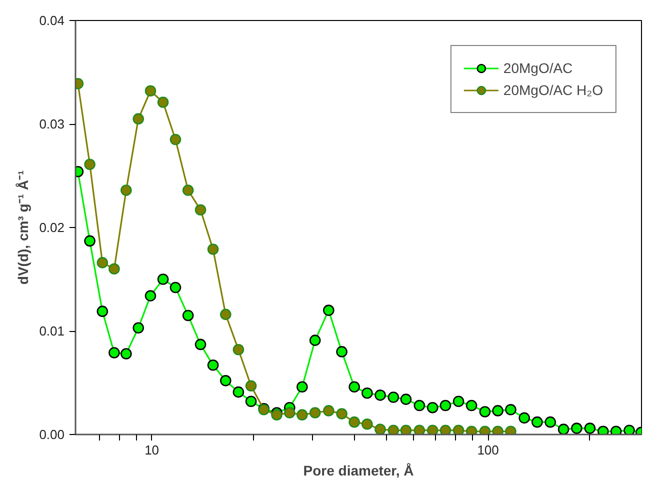 The image size is (649, 484). Describe the element at coordinates (52, 124) in the screenshot. I see `y-tick-label: 0.03` at that location.